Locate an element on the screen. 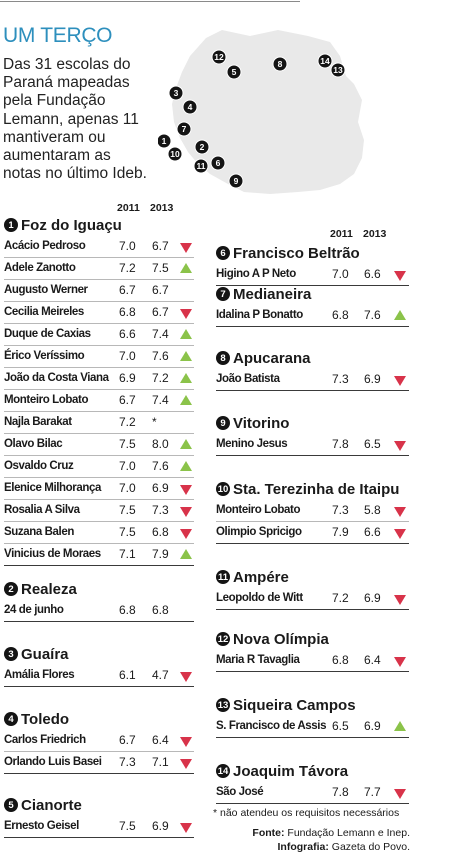  map-marker-8: 8 is located at coordinates (280, 64).